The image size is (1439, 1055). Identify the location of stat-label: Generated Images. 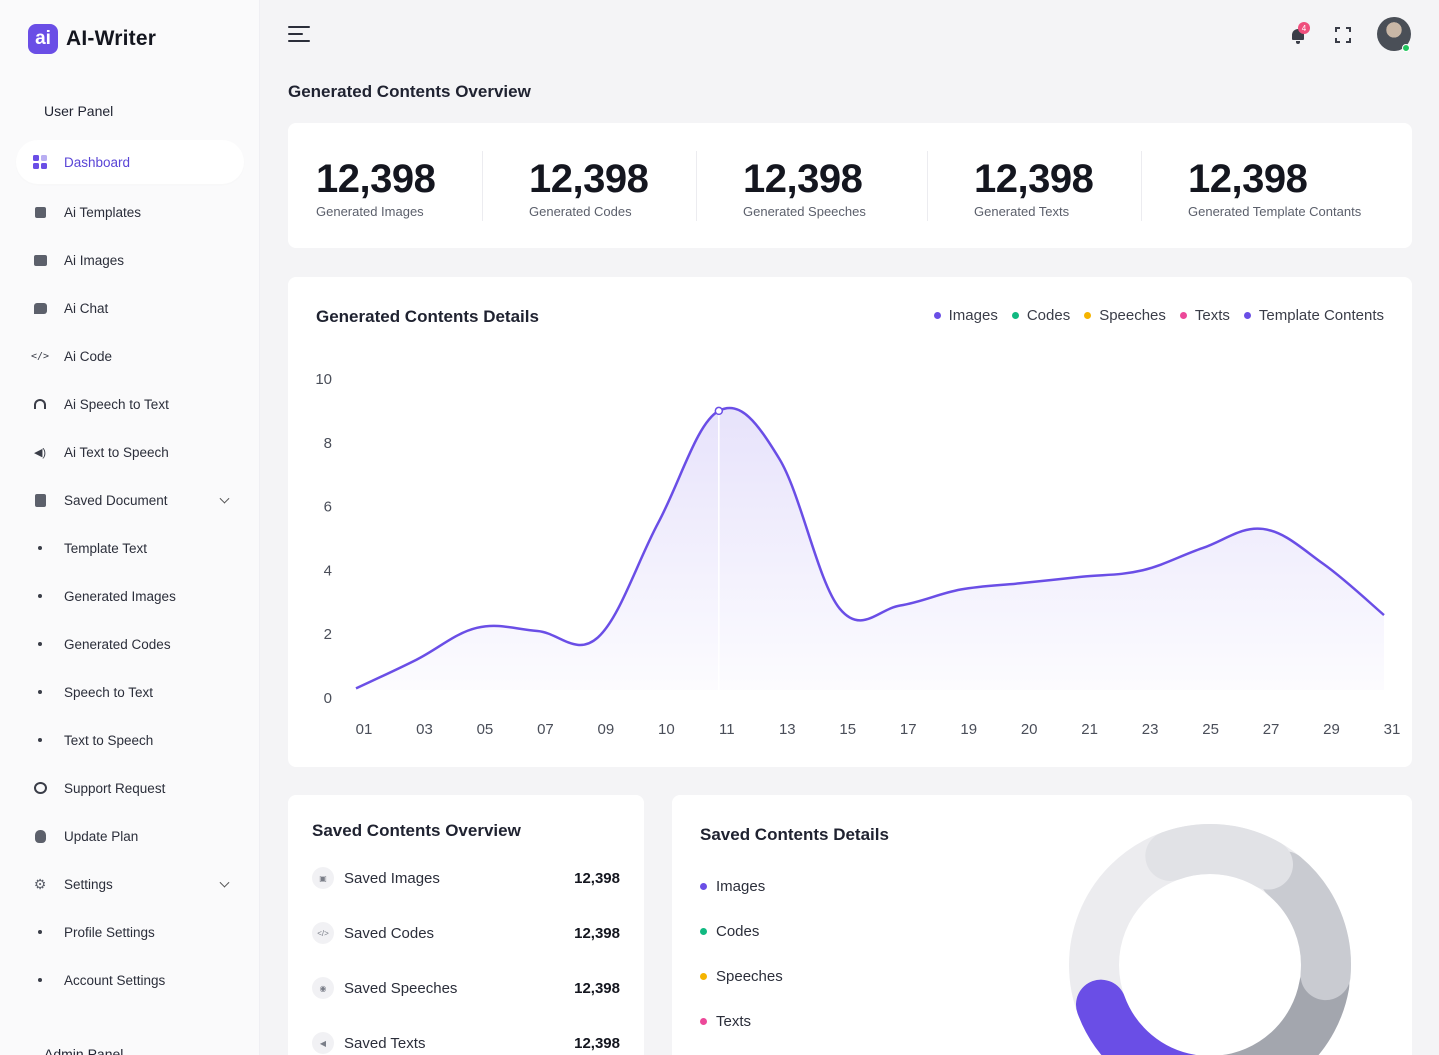
(370, 211).